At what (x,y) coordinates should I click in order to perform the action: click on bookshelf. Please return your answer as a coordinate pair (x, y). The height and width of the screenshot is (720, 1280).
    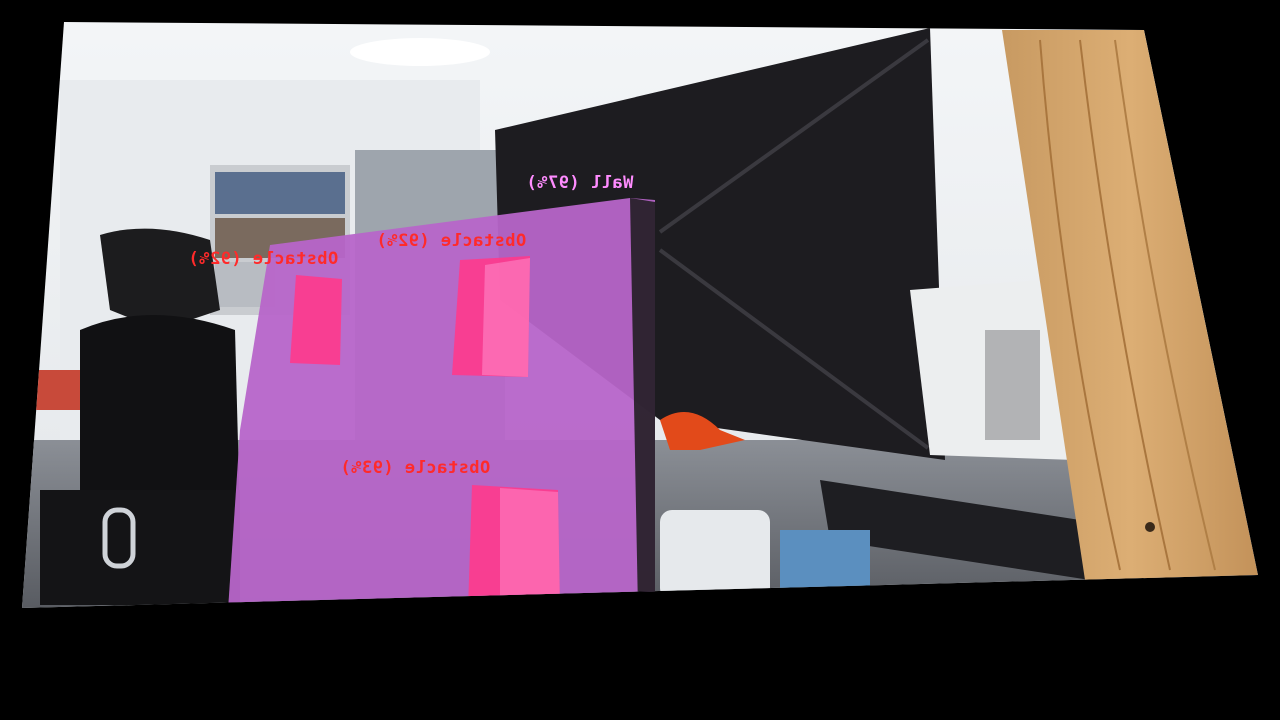
    Looking at the image, I should click on (280, 240).